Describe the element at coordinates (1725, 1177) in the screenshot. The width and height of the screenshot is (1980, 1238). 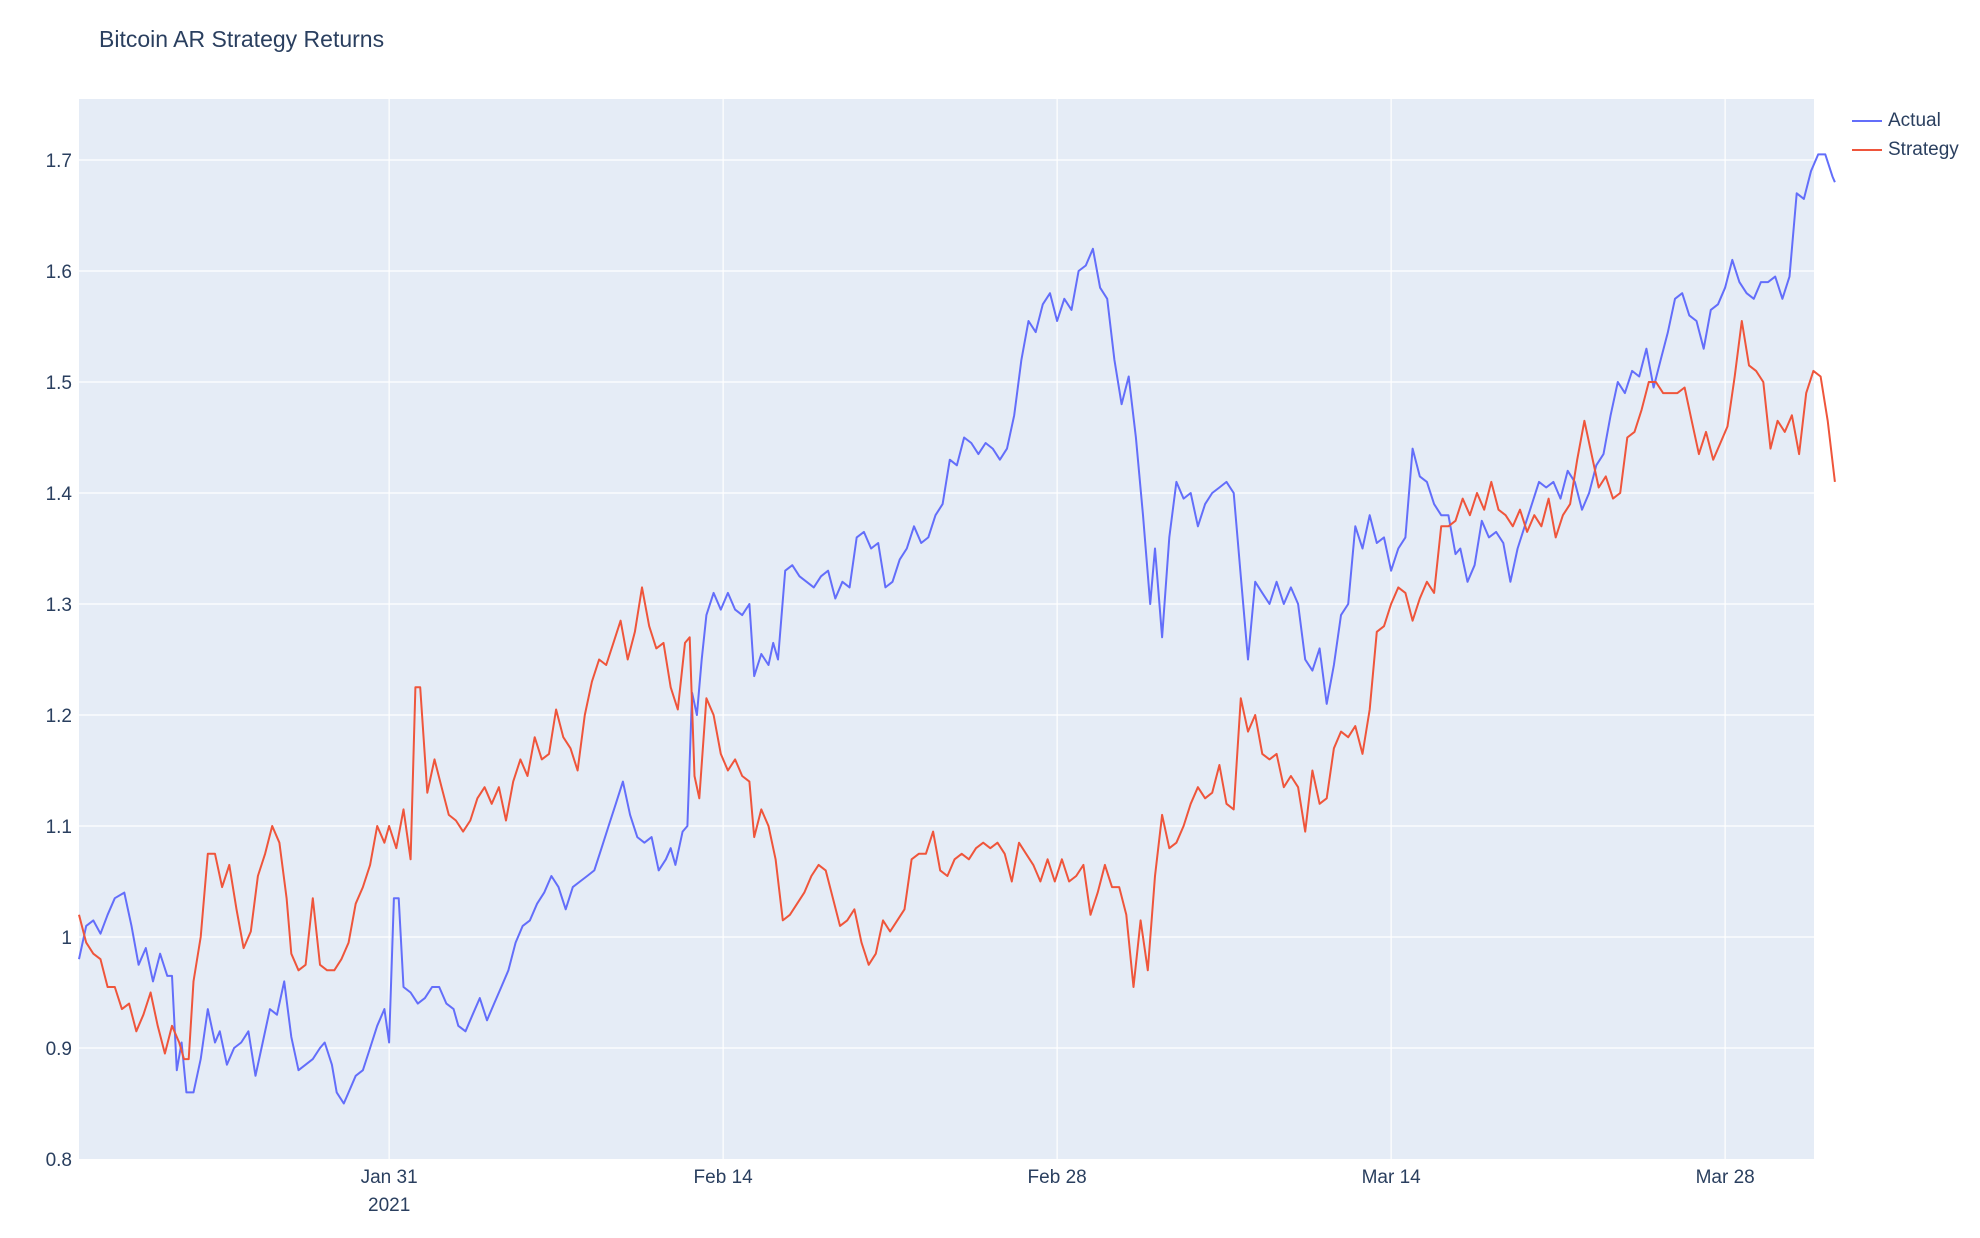
I see `x-tick-label: Mar 28` at that location.